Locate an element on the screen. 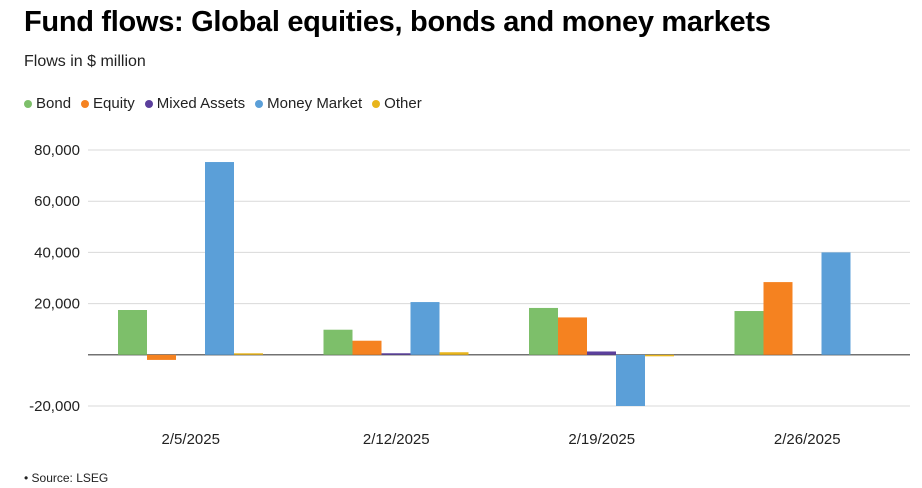 The image size is (922, 488). legend-item-bond: Bond is located at coordinates (47, 103).